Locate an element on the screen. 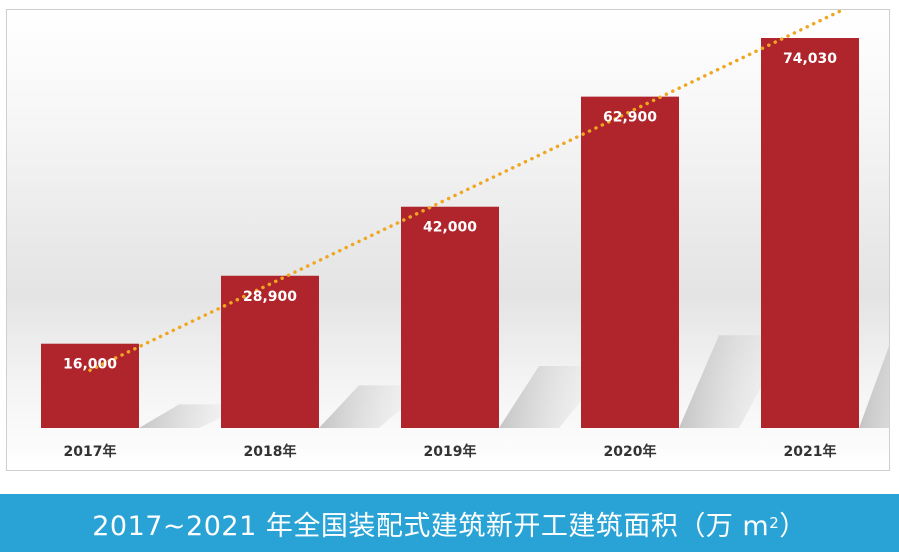 The height and width of the screenshot is (552, 899). chart-title-superscript: 2 is located at coordinates (774, 523).